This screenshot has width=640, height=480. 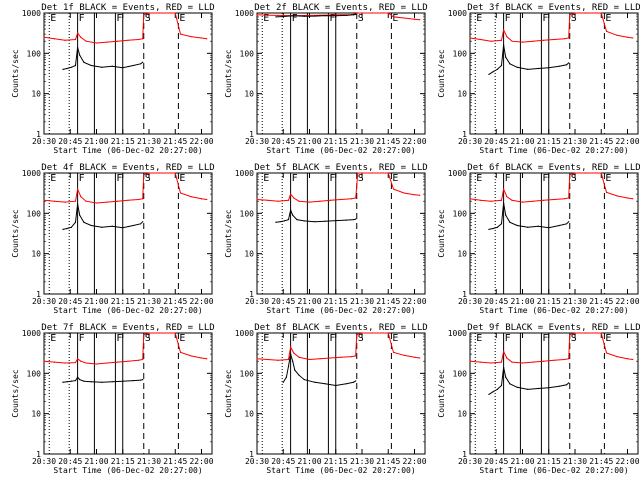 What do you see at coordinates (575, 461) in the screenshot?
I see `x-tick-label: 21:30` at bounding box center [575, 461].